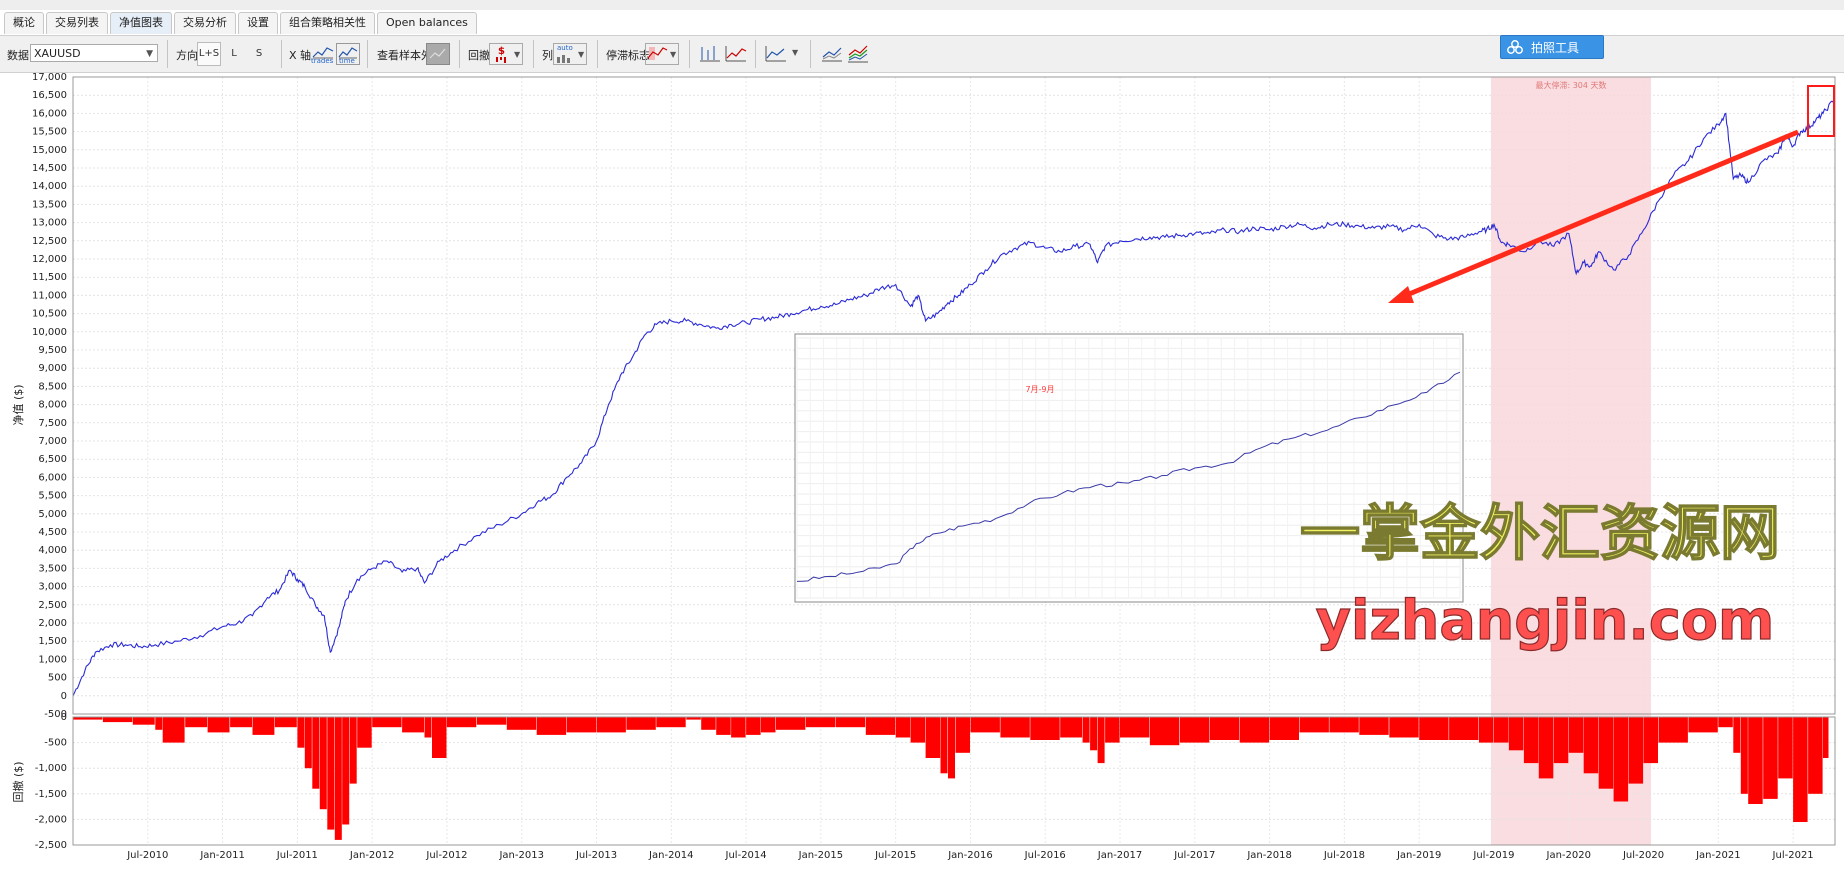  What do you see at coordinates (49, 295) in the screenshot?
I see `y-tick-label: 11,000` at bounding box center [49, 295].